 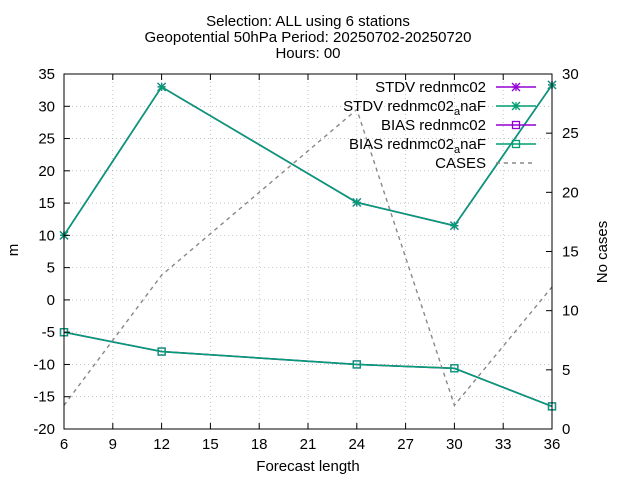 I want to click on x-axis-label: Forecast length, so click(x=307, y=466).